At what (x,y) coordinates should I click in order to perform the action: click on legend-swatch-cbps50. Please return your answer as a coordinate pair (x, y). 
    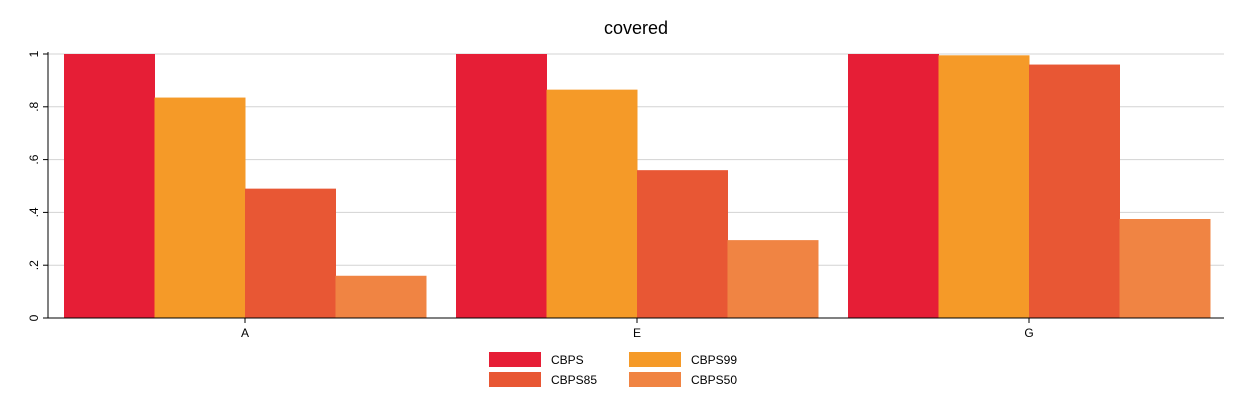
    Looking at the image, I should click on (655, 379).